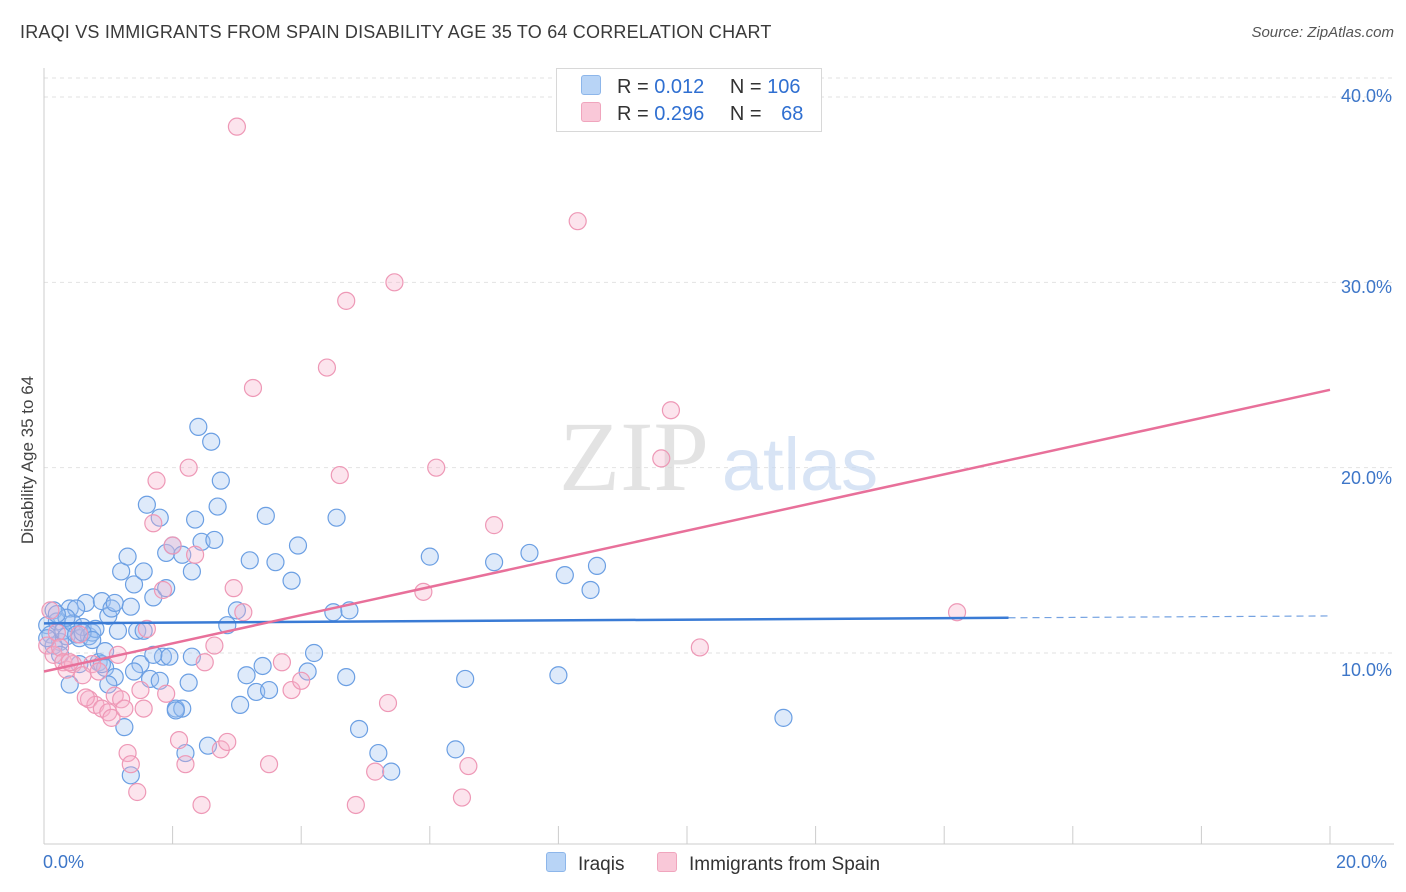 Image resolution: width=1406 pixels, height=892 pixels. Describe the element at coordinates (591, 112) in the screenshot. I see `legend-swatch-pink` at that location.